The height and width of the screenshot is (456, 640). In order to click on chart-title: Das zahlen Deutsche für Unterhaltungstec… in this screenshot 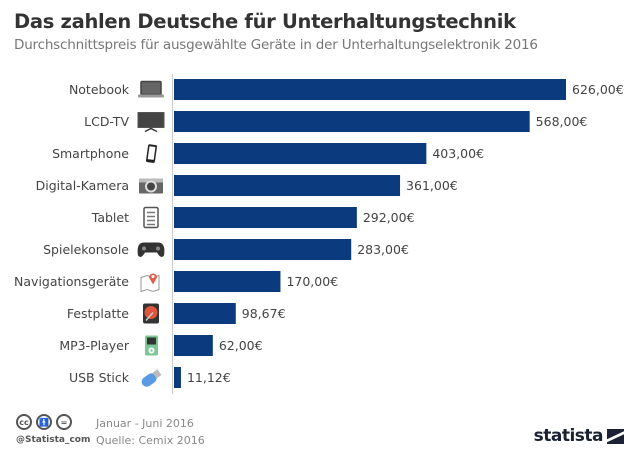, I will do `click(265, 21)`.